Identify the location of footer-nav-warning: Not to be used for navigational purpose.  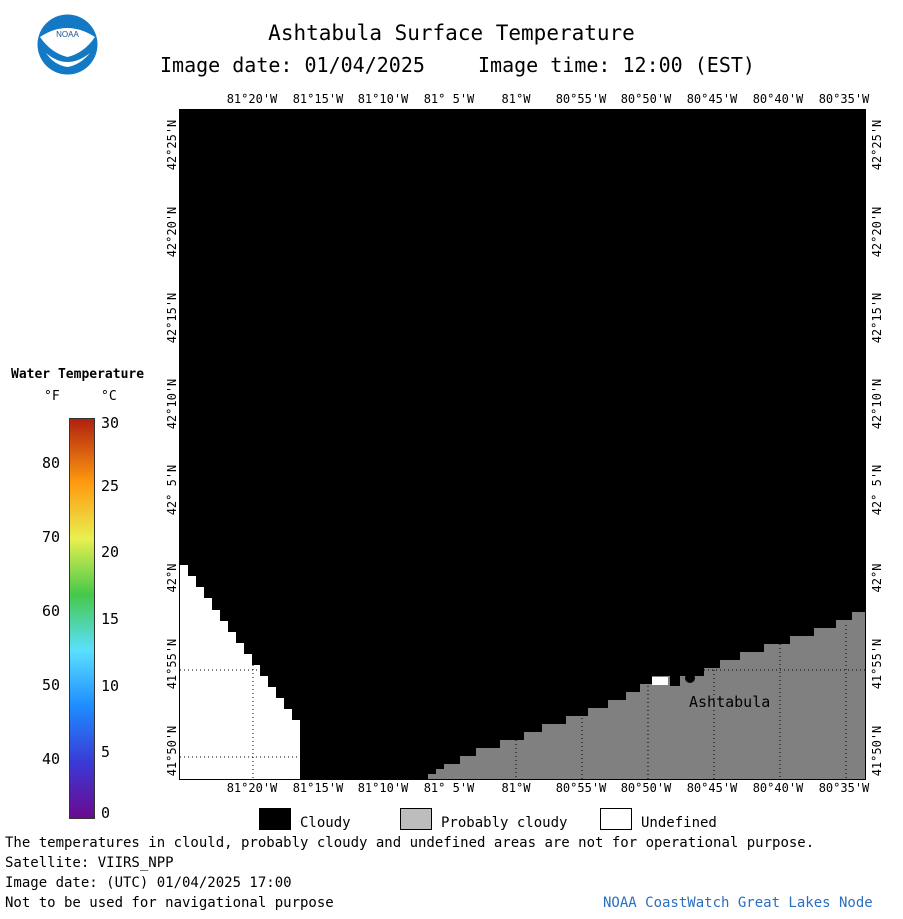
(169, 903).